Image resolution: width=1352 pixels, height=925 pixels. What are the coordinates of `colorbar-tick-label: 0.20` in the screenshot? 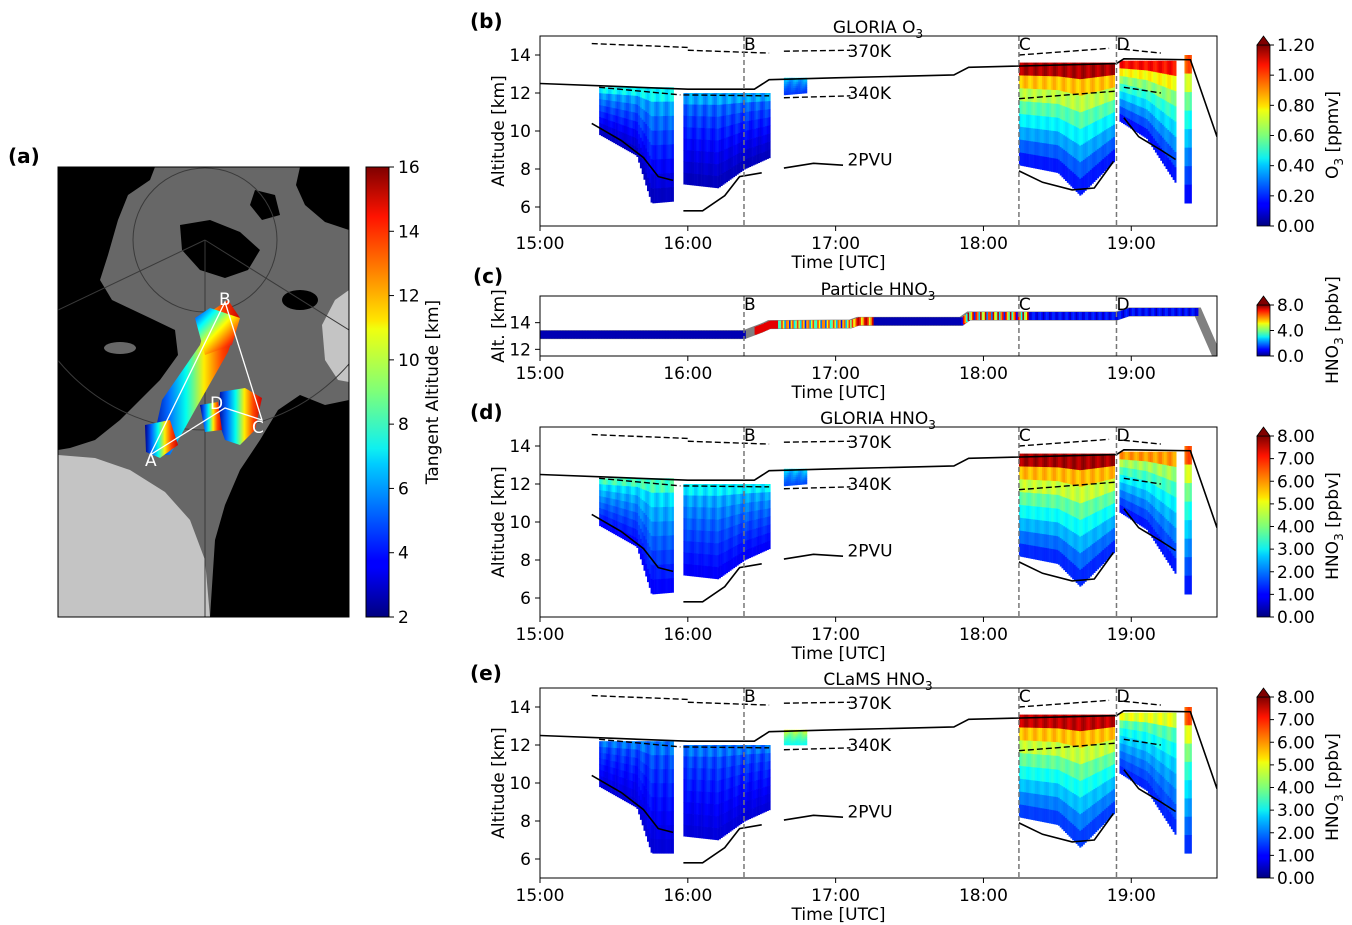 It's located at (1296, 197).